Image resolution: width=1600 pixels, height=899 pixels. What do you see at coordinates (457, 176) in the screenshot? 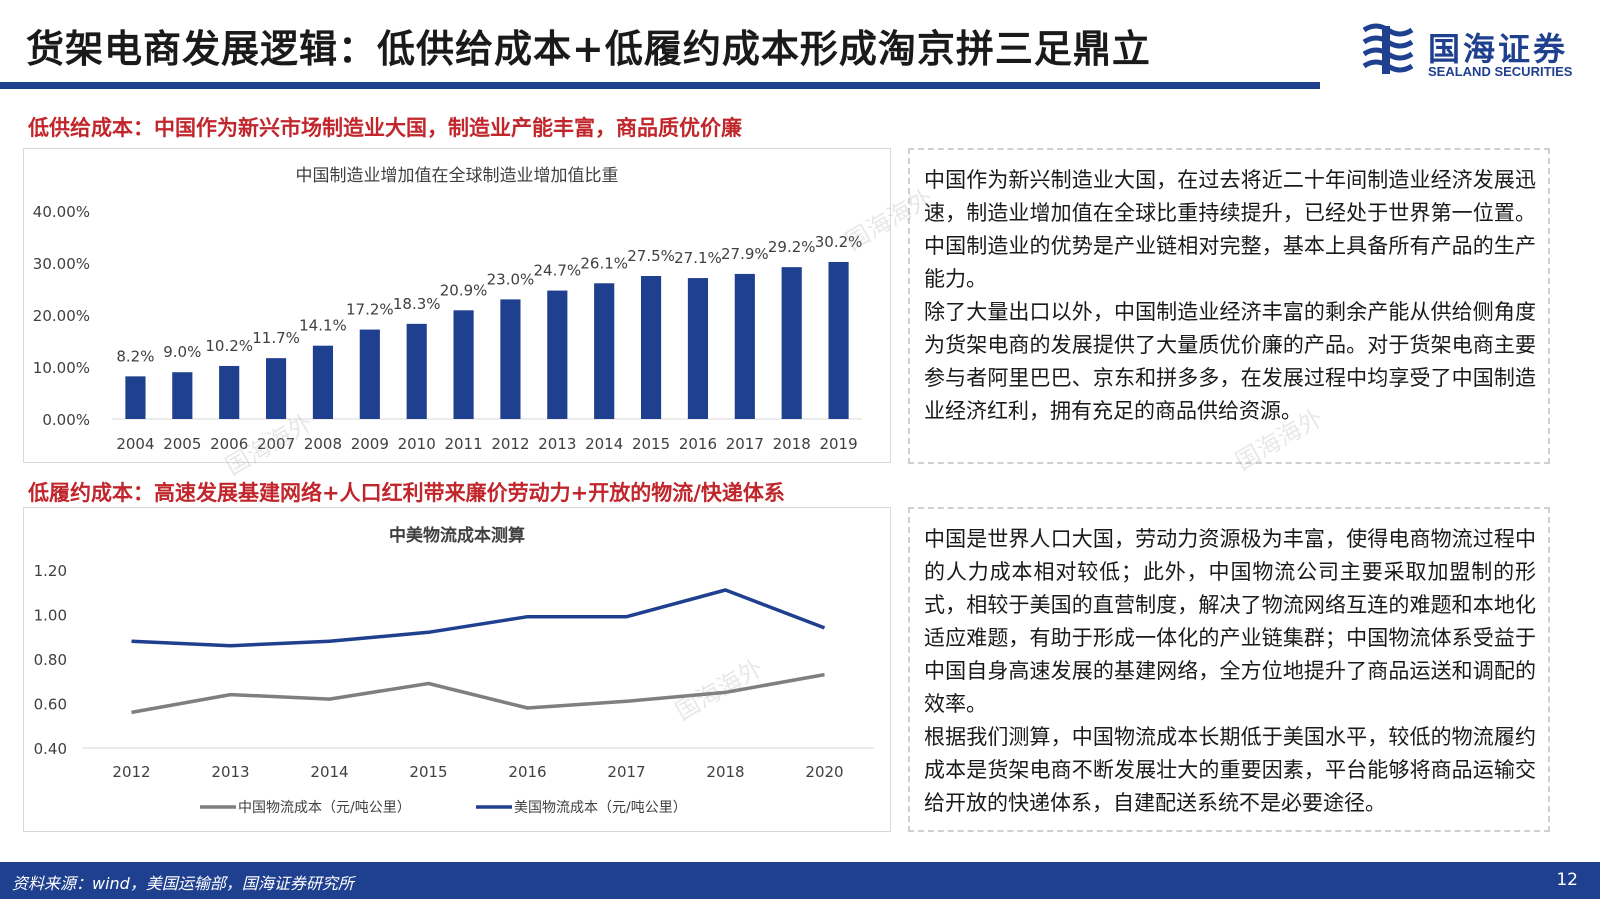
I see `bar-chart-title: 中国制造业增加值在全球制造业增加值比重` at bounding box center [457, 176].